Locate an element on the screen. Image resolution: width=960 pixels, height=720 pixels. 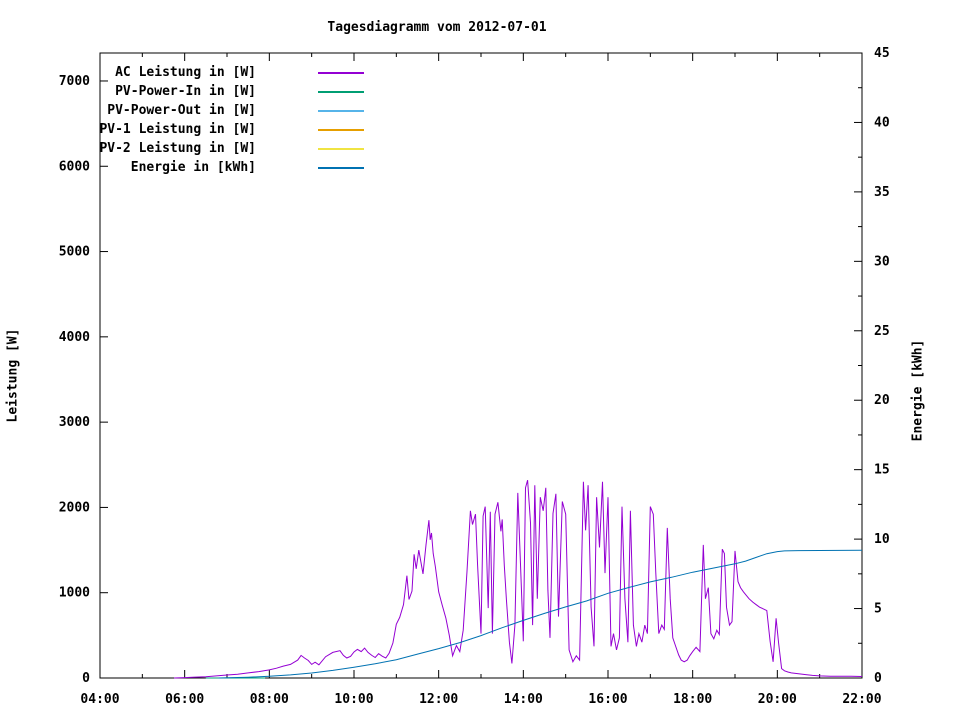
y-axis-label-leistung: Leistung [W] is located at coordinates (13, 375).